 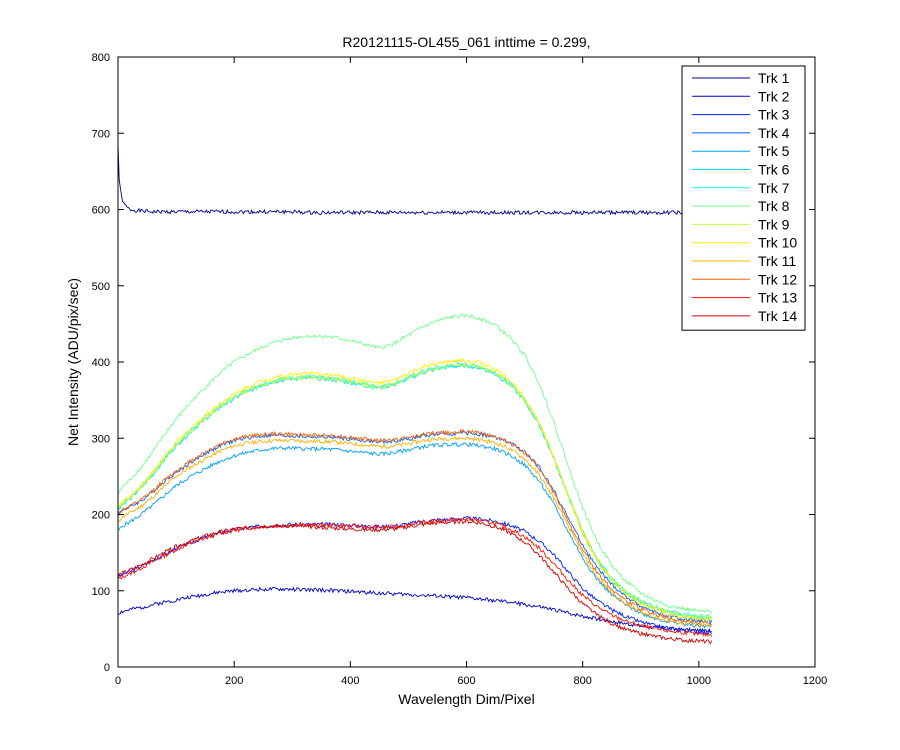 I want to click on legend-entry-label: Trk 8, so click(x=774, y=206).